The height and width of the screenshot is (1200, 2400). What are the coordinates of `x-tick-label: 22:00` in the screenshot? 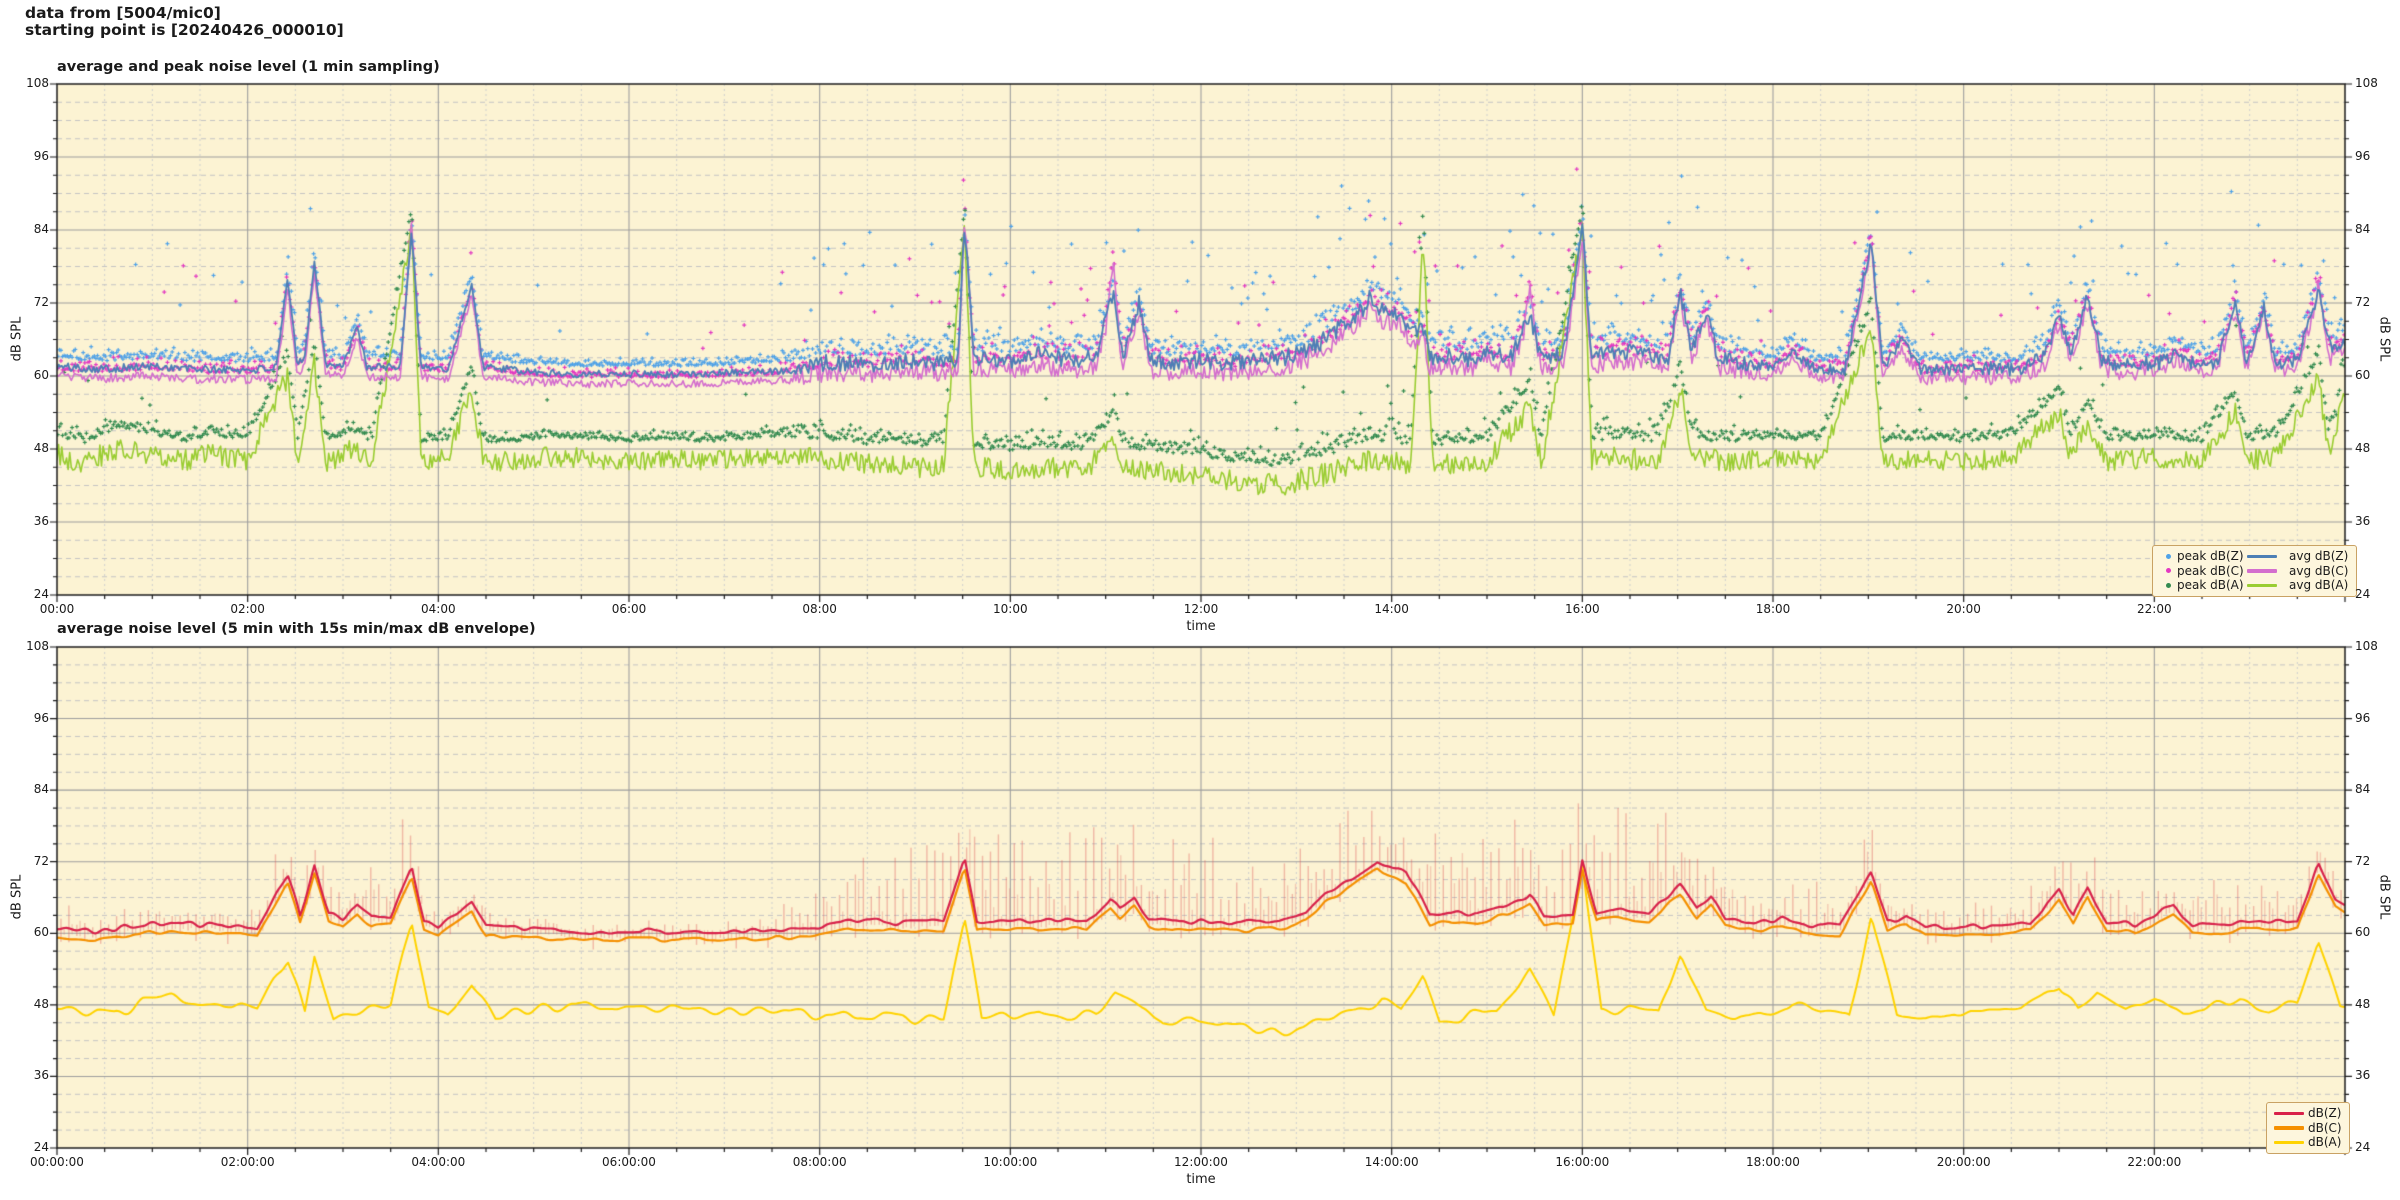 It's located at (2154, 609).